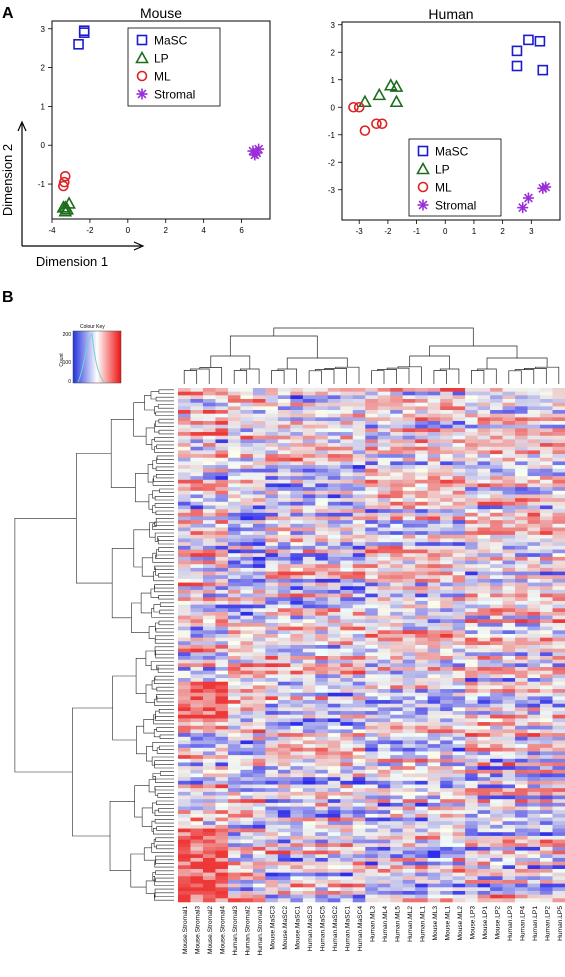 The width and height of the screenshot is (565, 977). I want to click on column-label: Mouse.MaSC3, so click(273, 928).